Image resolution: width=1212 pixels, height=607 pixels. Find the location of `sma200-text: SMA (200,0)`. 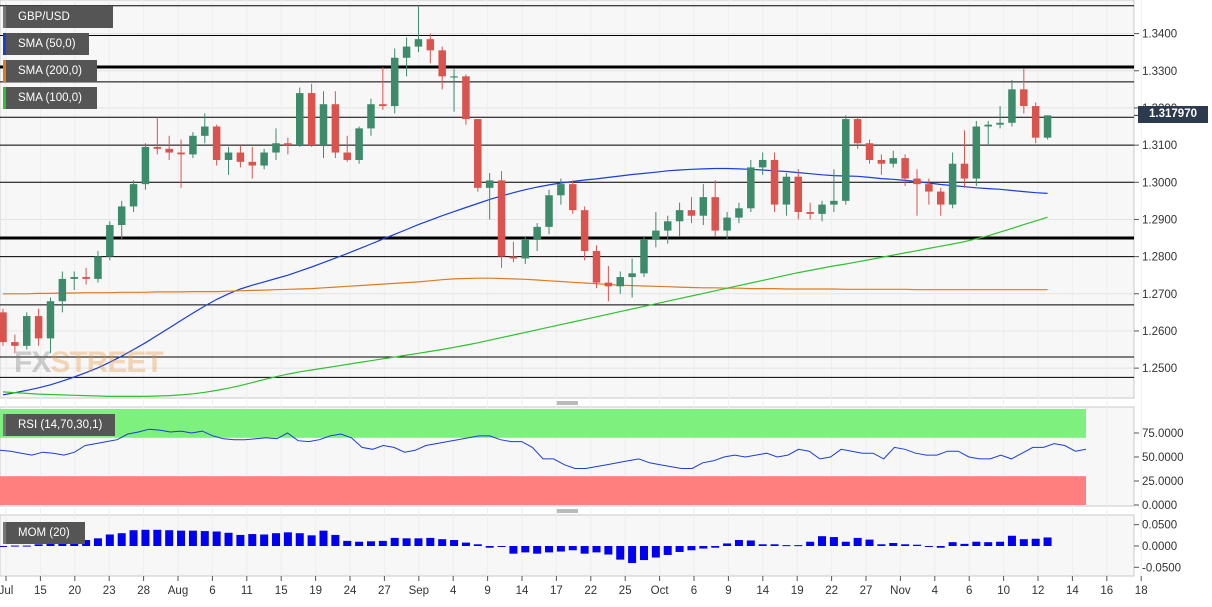

sma200-text: SMA (200,0) is located at coordinates (50, 71).